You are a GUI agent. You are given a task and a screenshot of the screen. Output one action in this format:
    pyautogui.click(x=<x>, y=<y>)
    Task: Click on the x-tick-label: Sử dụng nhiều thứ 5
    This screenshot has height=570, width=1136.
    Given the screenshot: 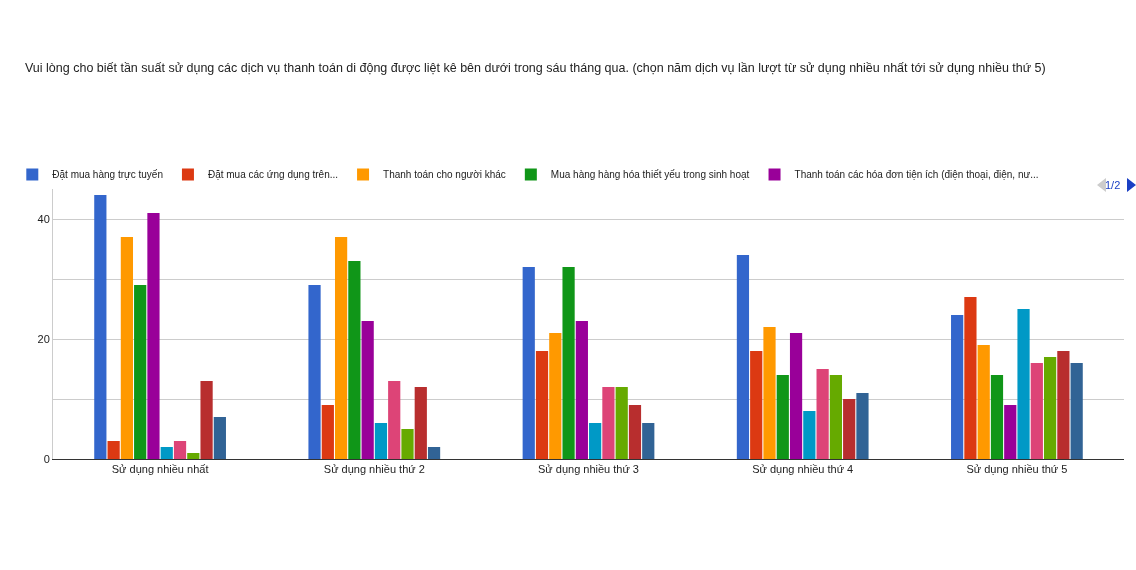 What is the action you would take?
    pyautogui.click(x=1017, y=469)
    